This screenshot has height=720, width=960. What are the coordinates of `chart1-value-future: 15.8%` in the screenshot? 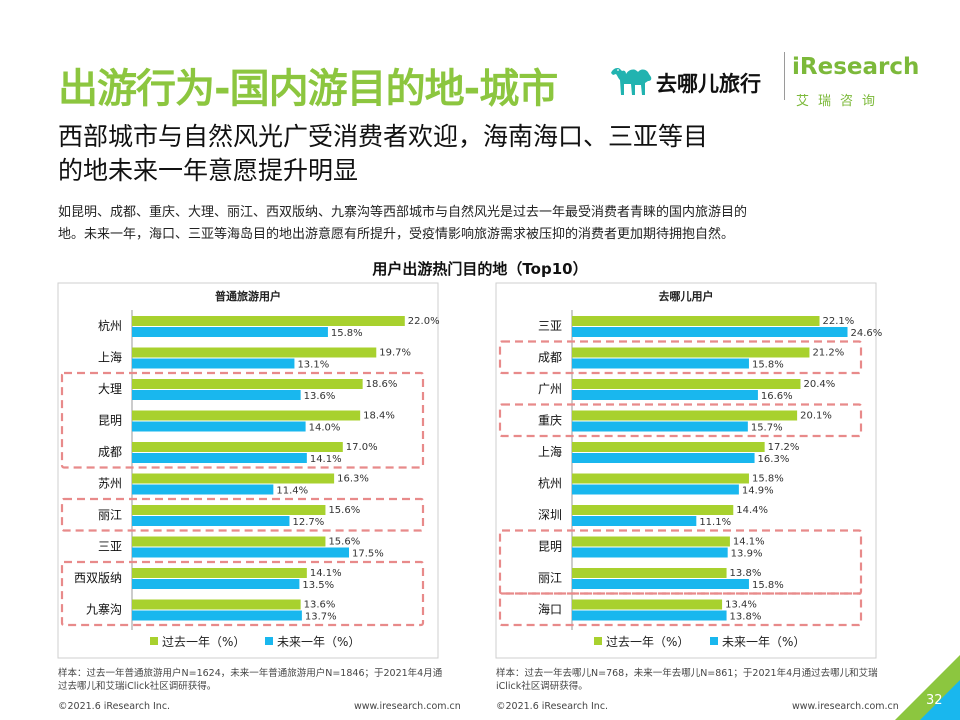 It's located at (347, 333).